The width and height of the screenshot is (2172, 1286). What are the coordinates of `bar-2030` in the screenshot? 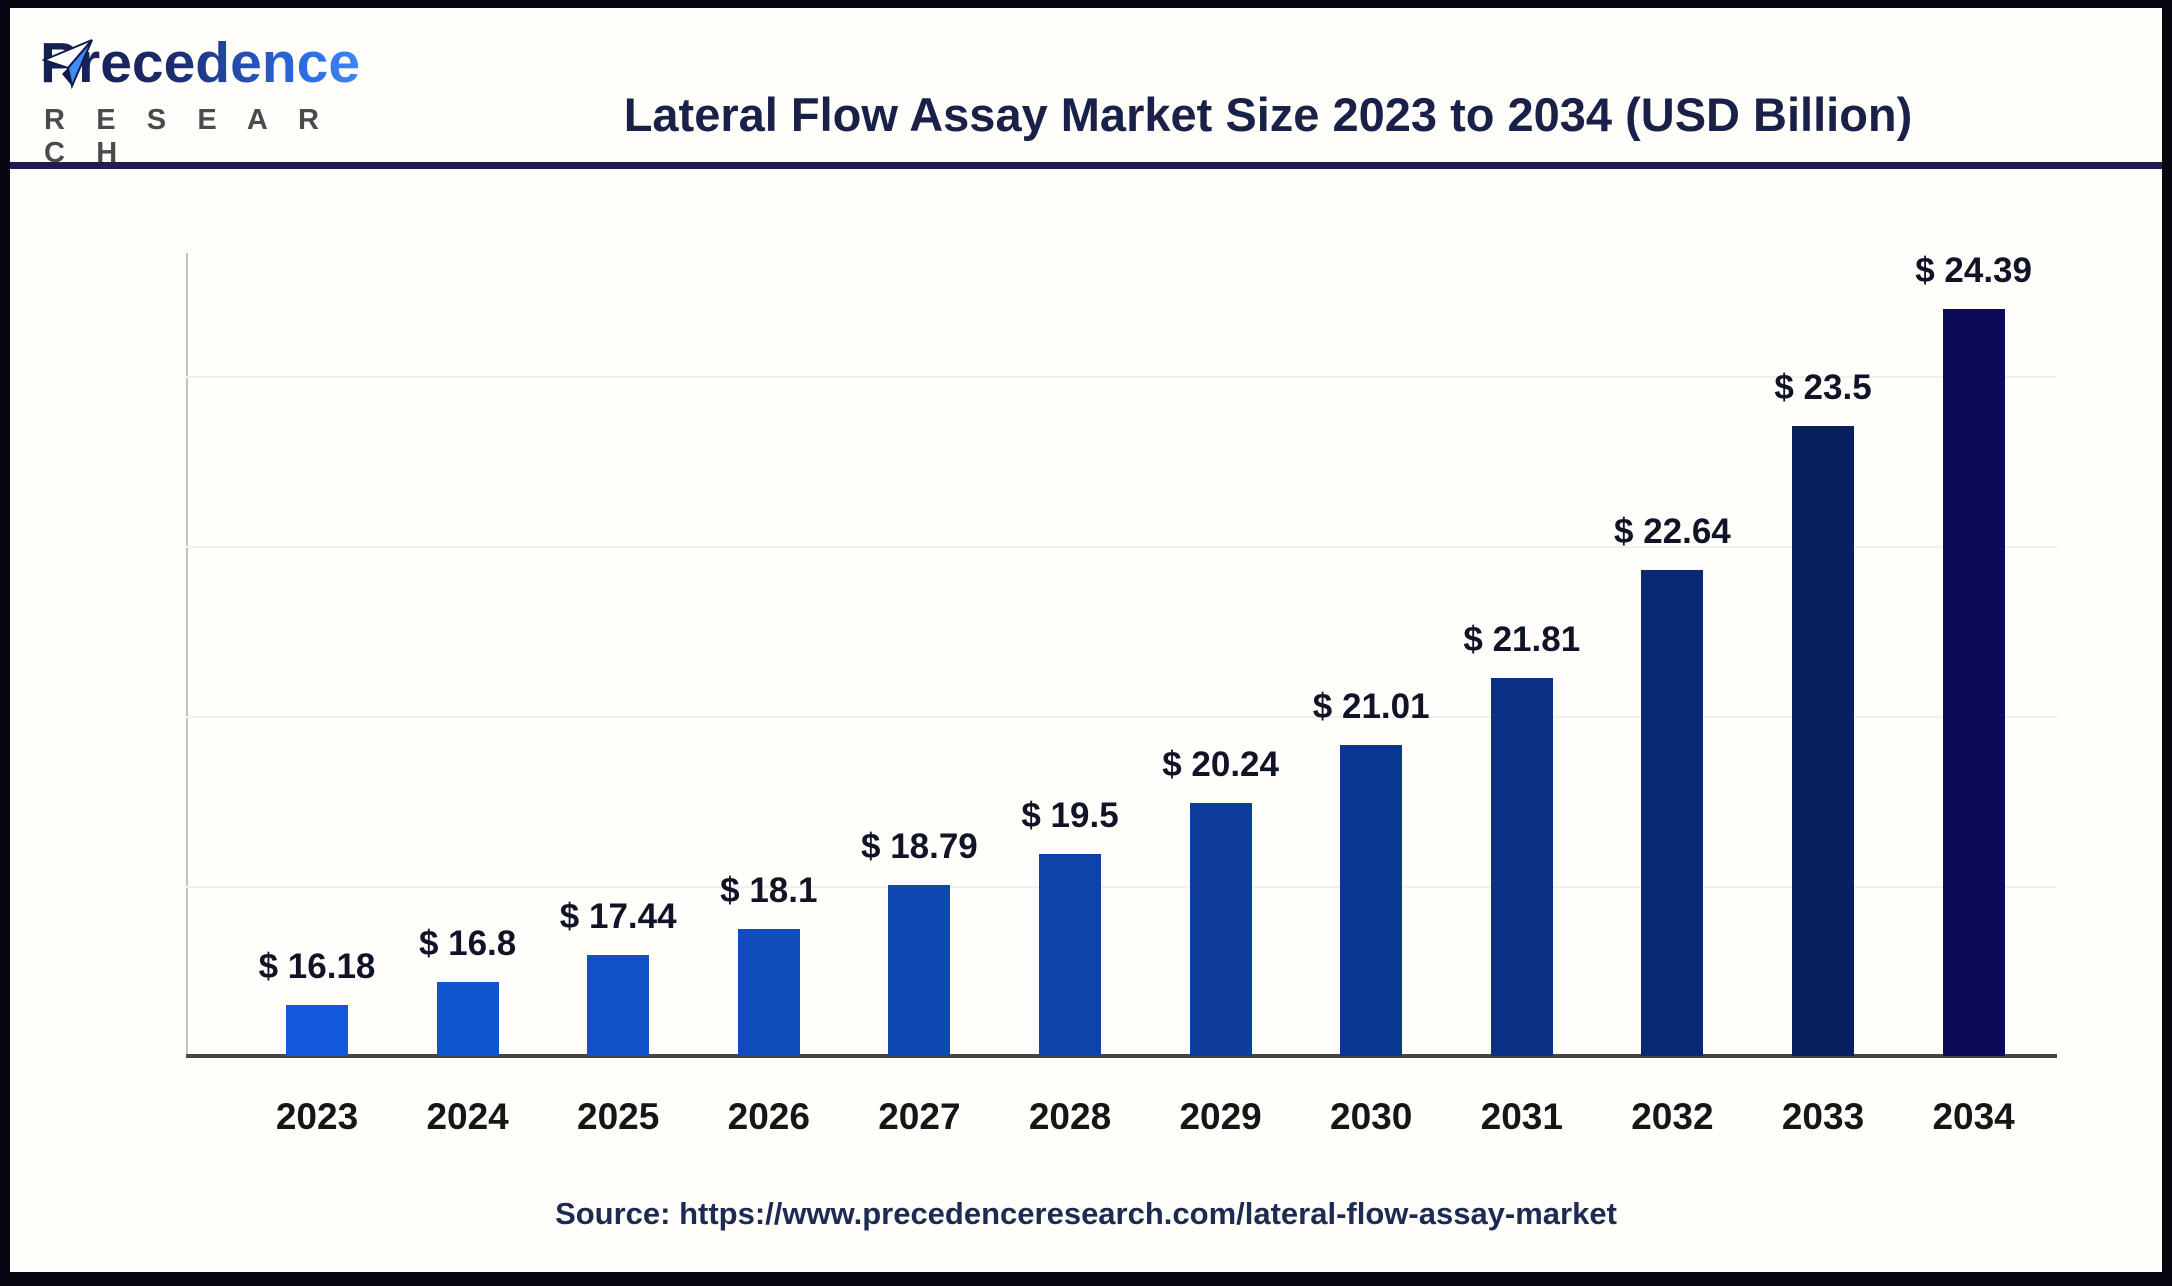 It's located at (1371, 900).